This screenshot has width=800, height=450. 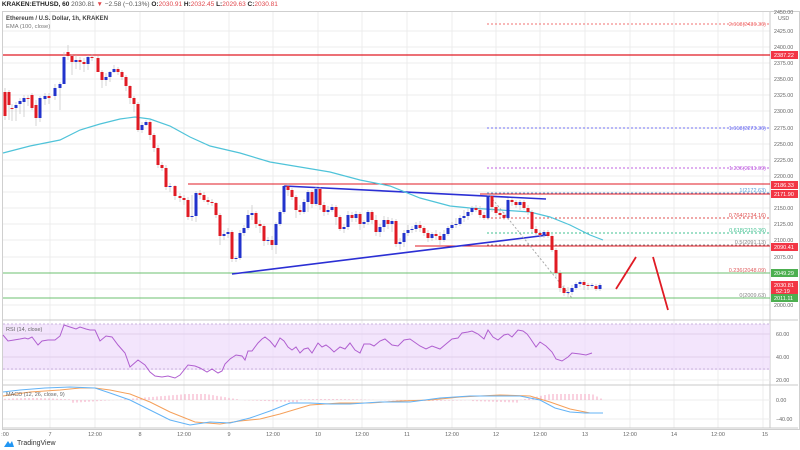 What do you see at coordinates (784, 420) in the screenshot?
I see `svg-text: −40.00` at bounding box center [784, 420].